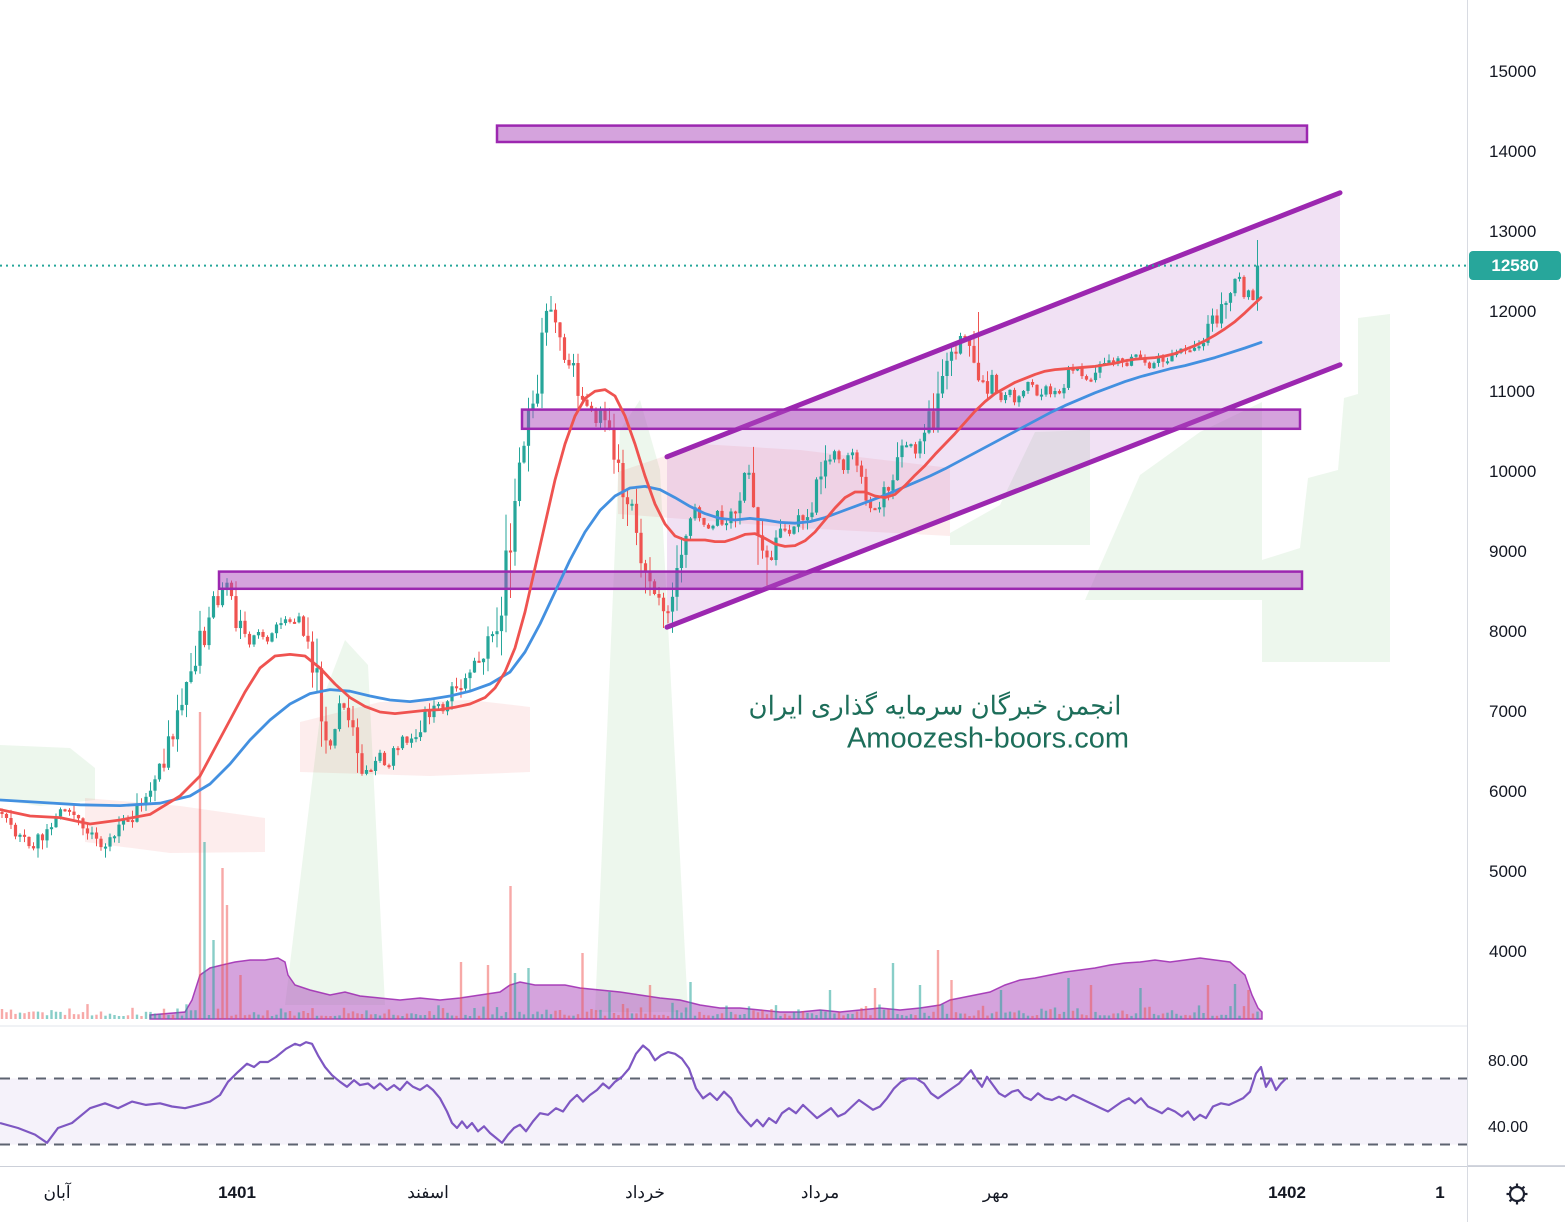 This screenshot has width=1565, height=1222. I want to click on settings-gear-icon, so click(1517, 1195).